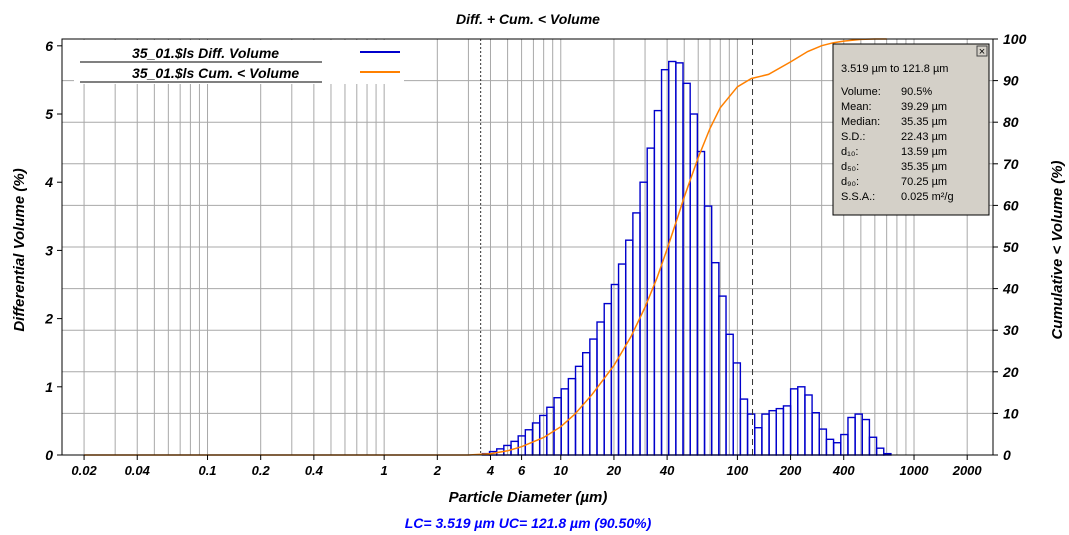 The width and height of the screenshot is (1069, 535). What do you see at coordinates (614, 470) in the screenshot?
I see `x-tick-label: 20` at bounding box center [614, 470].